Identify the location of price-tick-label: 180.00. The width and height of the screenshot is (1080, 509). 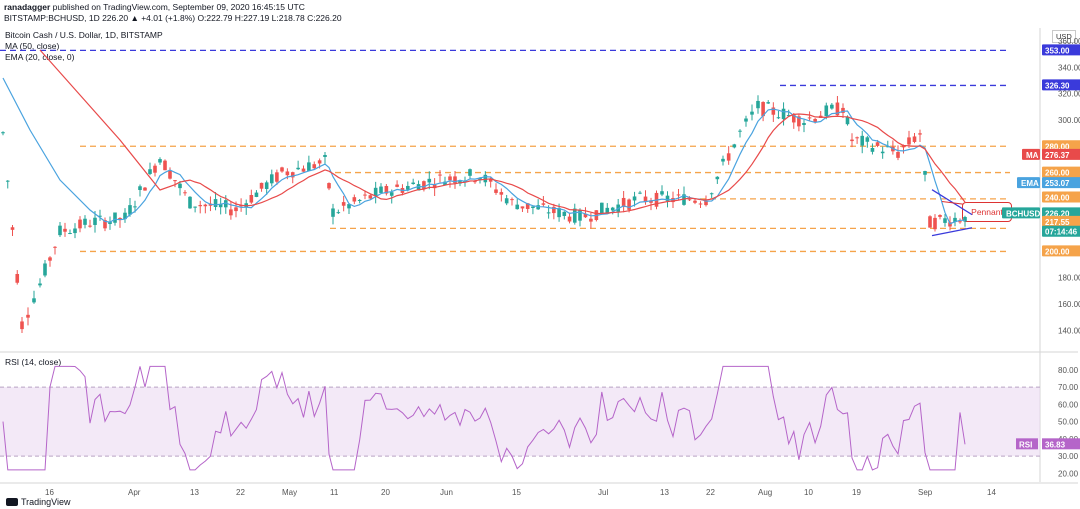
(1069, 278).